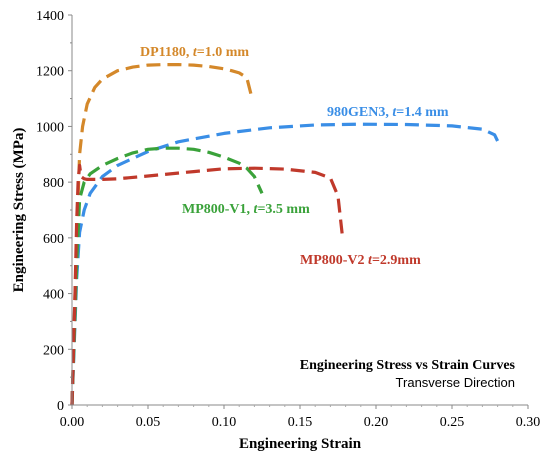  I want to click on y-tick-label: 800, so click(53, 183).